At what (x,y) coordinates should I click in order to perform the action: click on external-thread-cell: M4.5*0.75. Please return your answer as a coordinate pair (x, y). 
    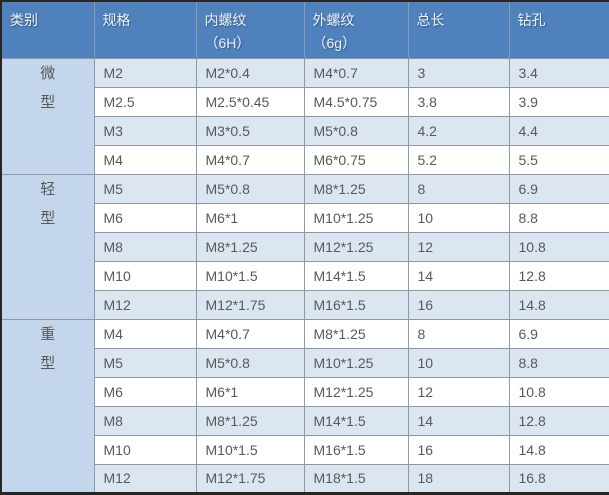
    Looking at the image, I should click on (355, 101).